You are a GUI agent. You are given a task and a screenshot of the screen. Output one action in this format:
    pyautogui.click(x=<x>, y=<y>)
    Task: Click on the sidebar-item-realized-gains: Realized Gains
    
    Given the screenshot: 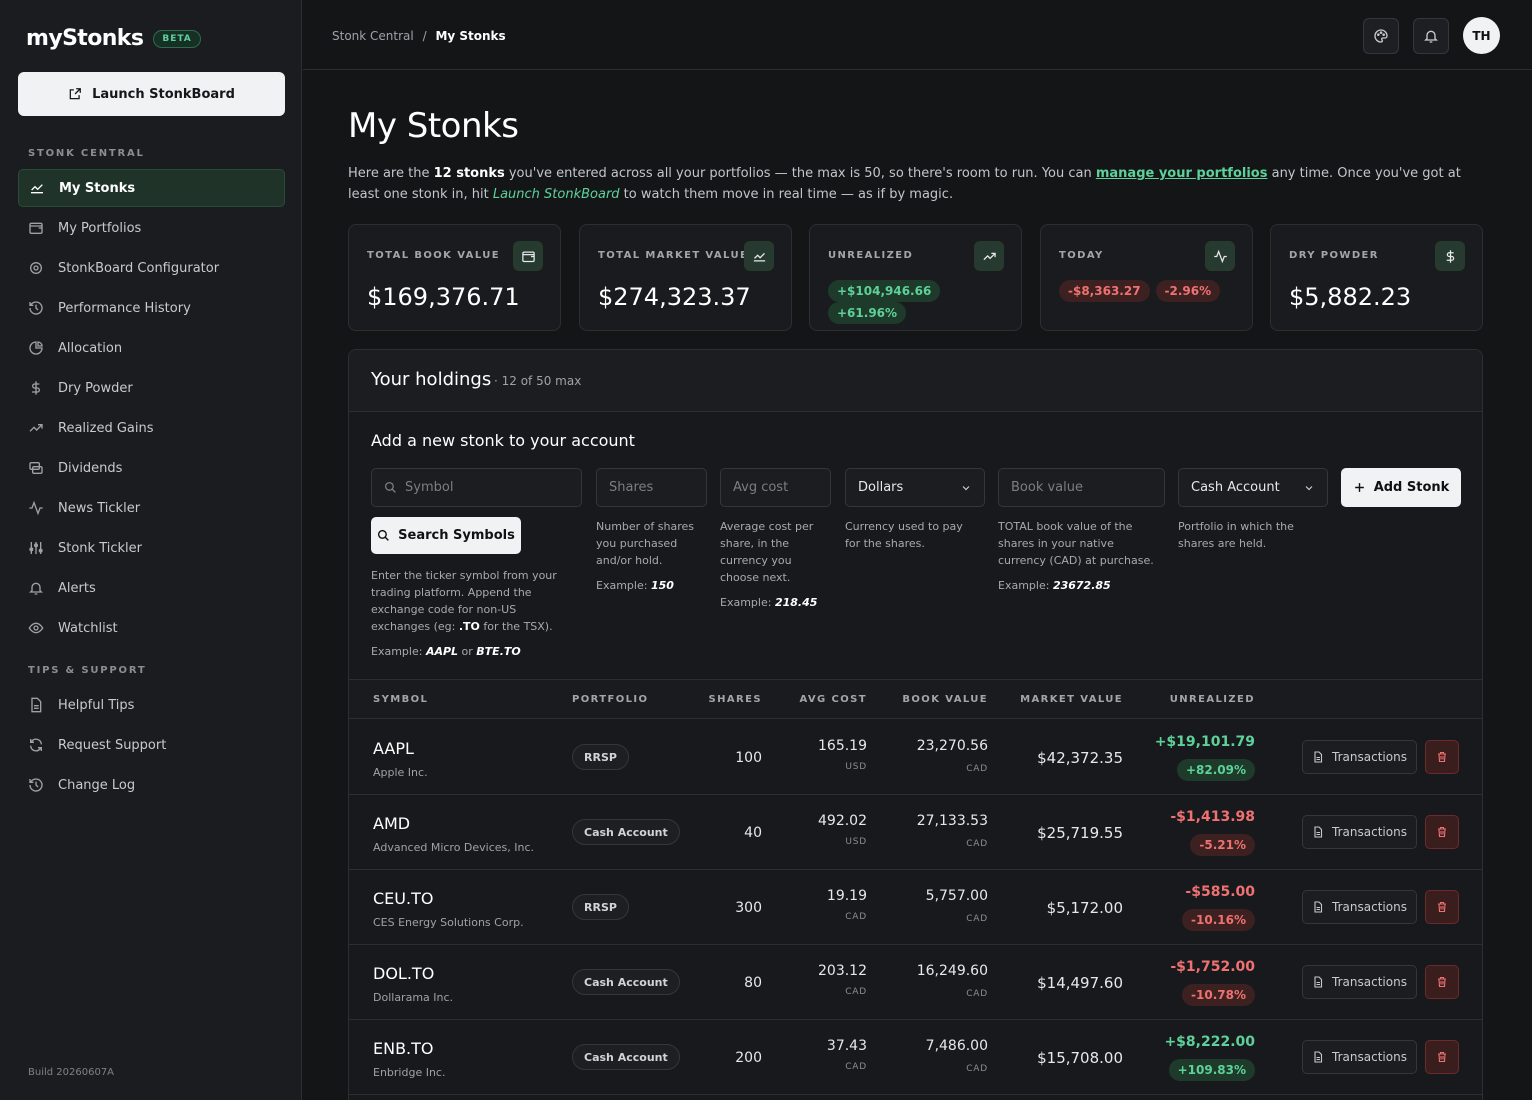 What is the action you would take?
    pyautogui.click(x=151, y=428)
    